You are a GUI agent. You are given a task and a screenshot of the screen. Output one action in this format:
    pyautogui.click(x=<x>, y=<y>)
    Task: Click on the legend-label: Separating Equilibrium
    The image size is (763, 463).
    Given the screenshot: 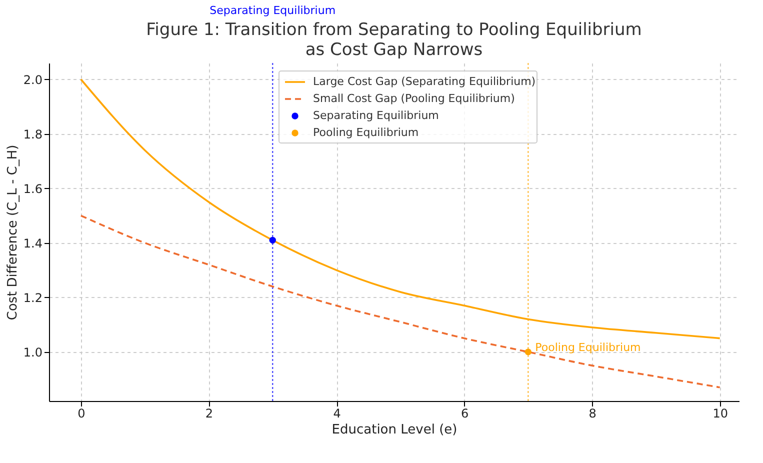 What is the action you would take?
    pyautogui.click(x=376, y=115)
    